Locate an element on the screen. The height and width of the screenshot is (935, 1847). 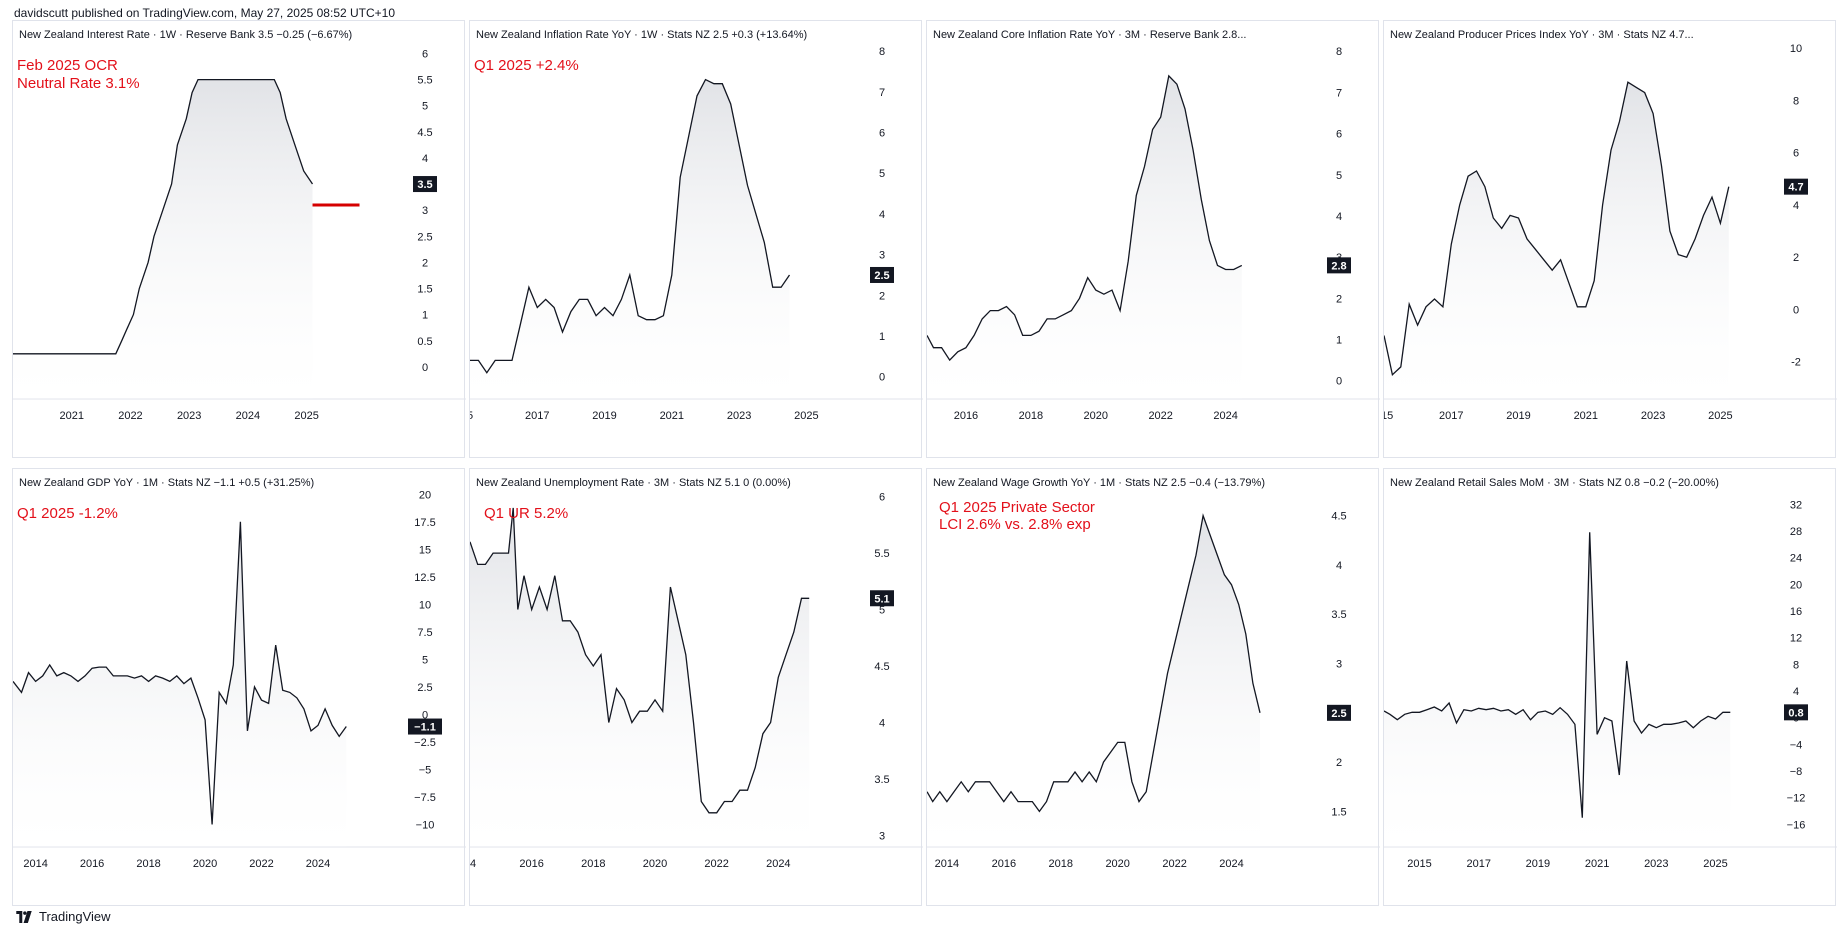
chart-annotation: Feb 2025 OCR Neutral Rate 3.1% is located at coordinates (78, 75).